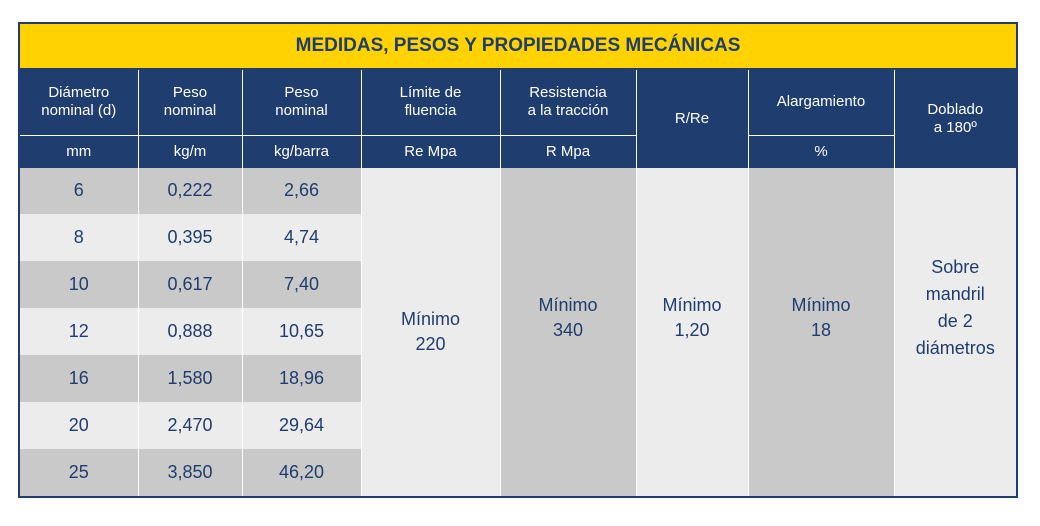 Image resolution: width=1040 pixels, height=526 pixels. I want to click on table-row: 20 2,470 29,64, so click(518, 426).